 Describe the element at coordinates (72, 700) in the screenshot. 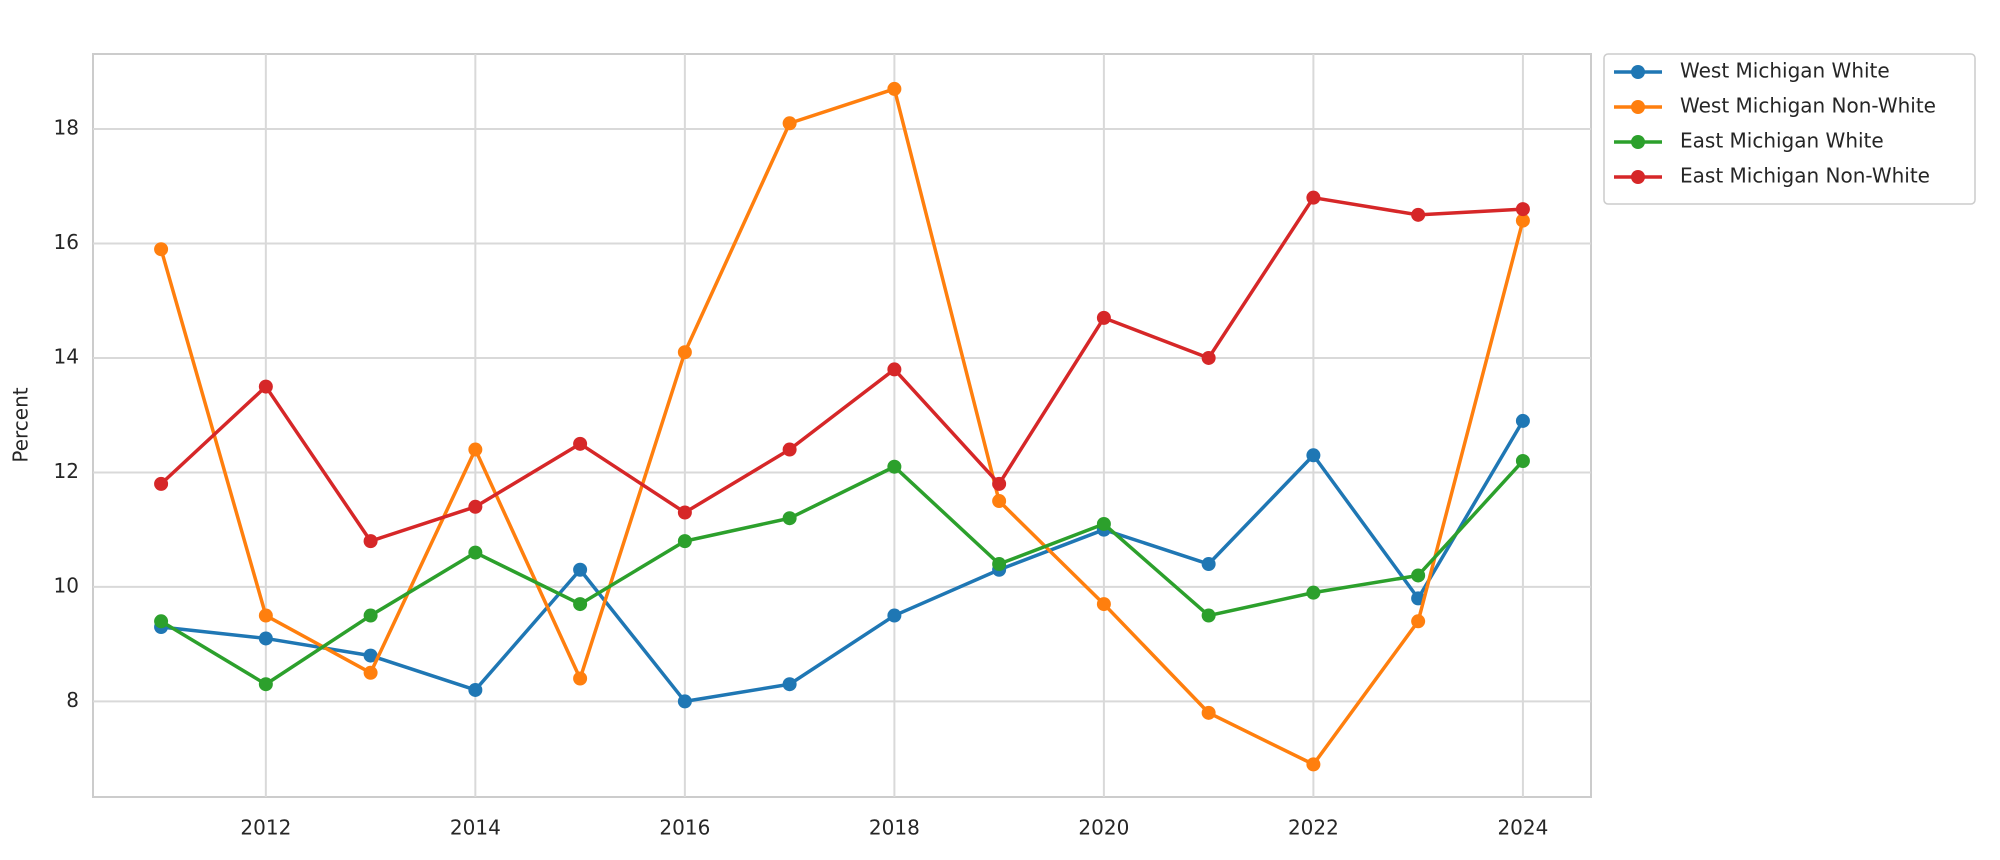

I see `y-tick-label: 8` at that location.